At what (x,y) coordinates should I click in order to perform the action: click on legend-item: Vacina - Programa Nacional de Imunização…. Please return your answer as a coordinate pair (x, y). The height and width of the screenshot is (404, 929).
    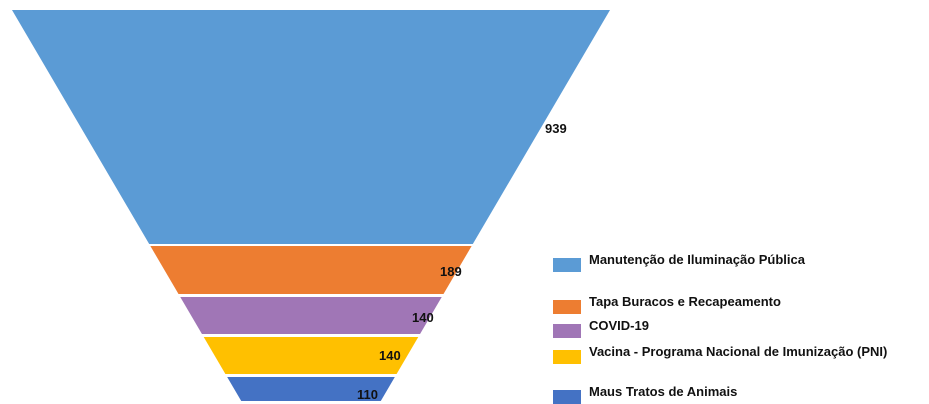
    Looking at the image, I should click on (741, 354).